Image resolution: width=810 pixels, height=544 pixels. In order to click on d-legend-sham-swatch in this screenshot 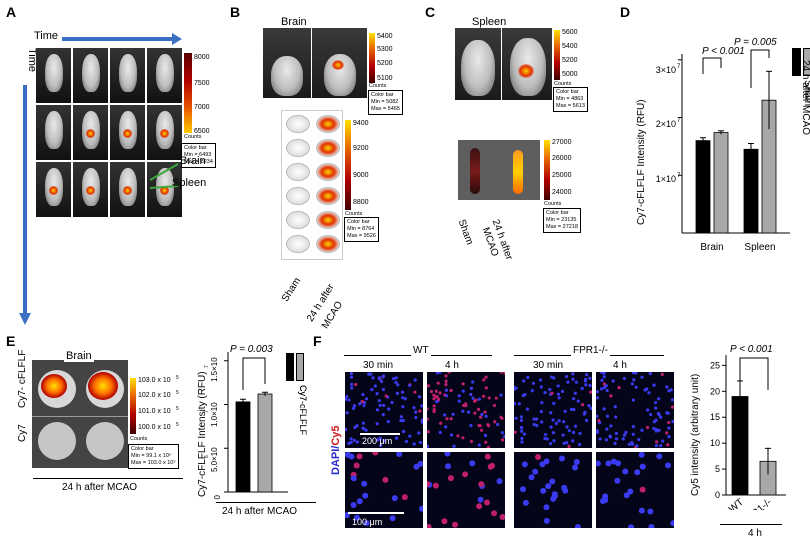, I will do `click(796, 62)`.